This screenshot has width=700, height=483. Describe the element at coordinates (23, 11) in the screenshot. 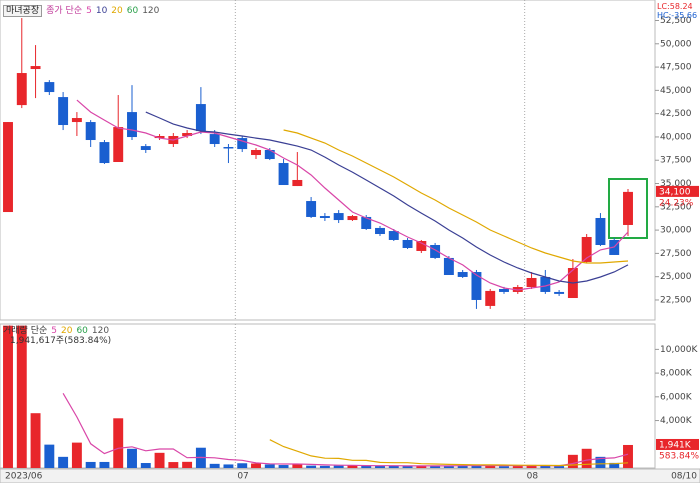

I see `stock-name: 마녀공장` at that location.